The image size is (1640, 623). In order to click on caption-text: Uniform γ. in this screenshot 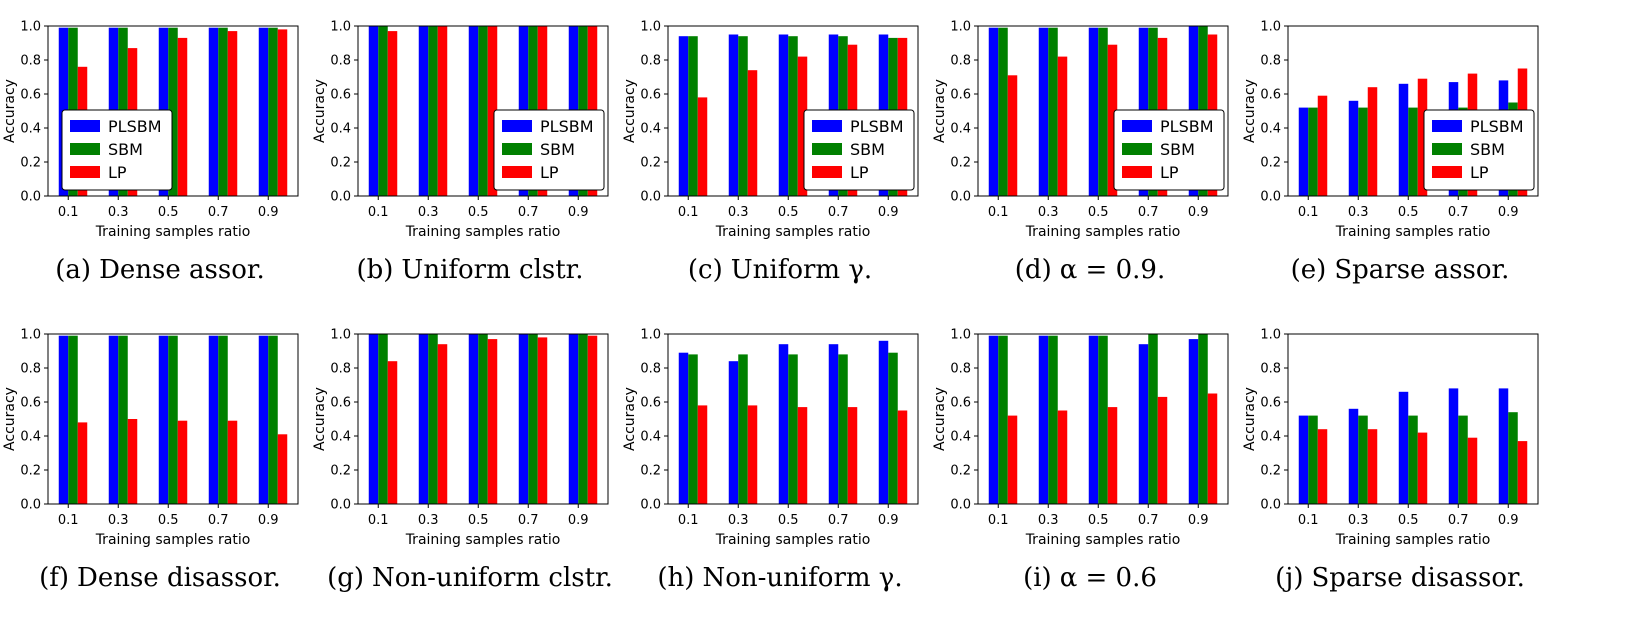, I will do `click(801, 270)`.